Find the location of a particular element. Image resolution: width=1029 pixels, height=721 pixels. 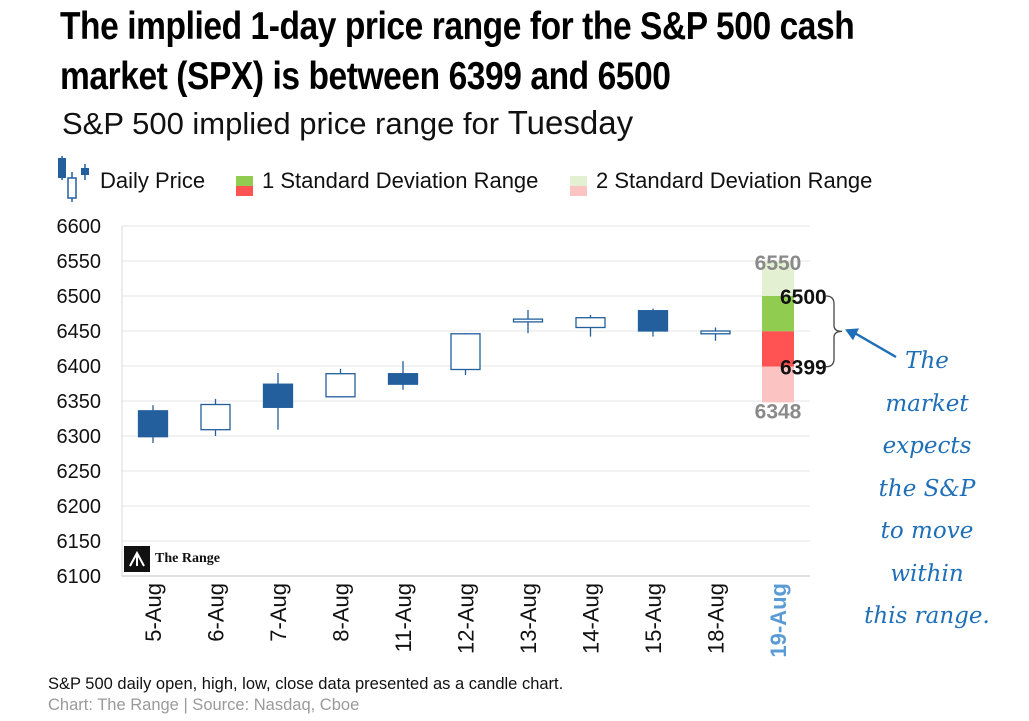

y-tick-label: 6600 is located at coordinates (79, 227).